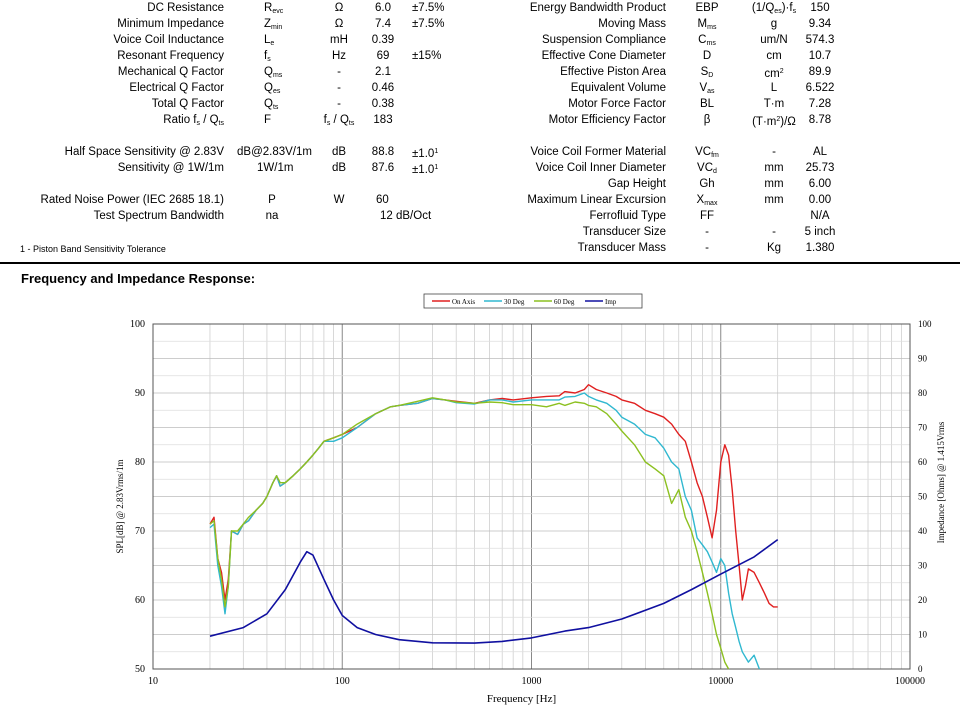 Image resolution: width=960 pixels, height=709 pixels. What do you see at coordinates (820, 88) in the screenshot?
I see `spec-value: 6.522` at bounding box center [820, 88].